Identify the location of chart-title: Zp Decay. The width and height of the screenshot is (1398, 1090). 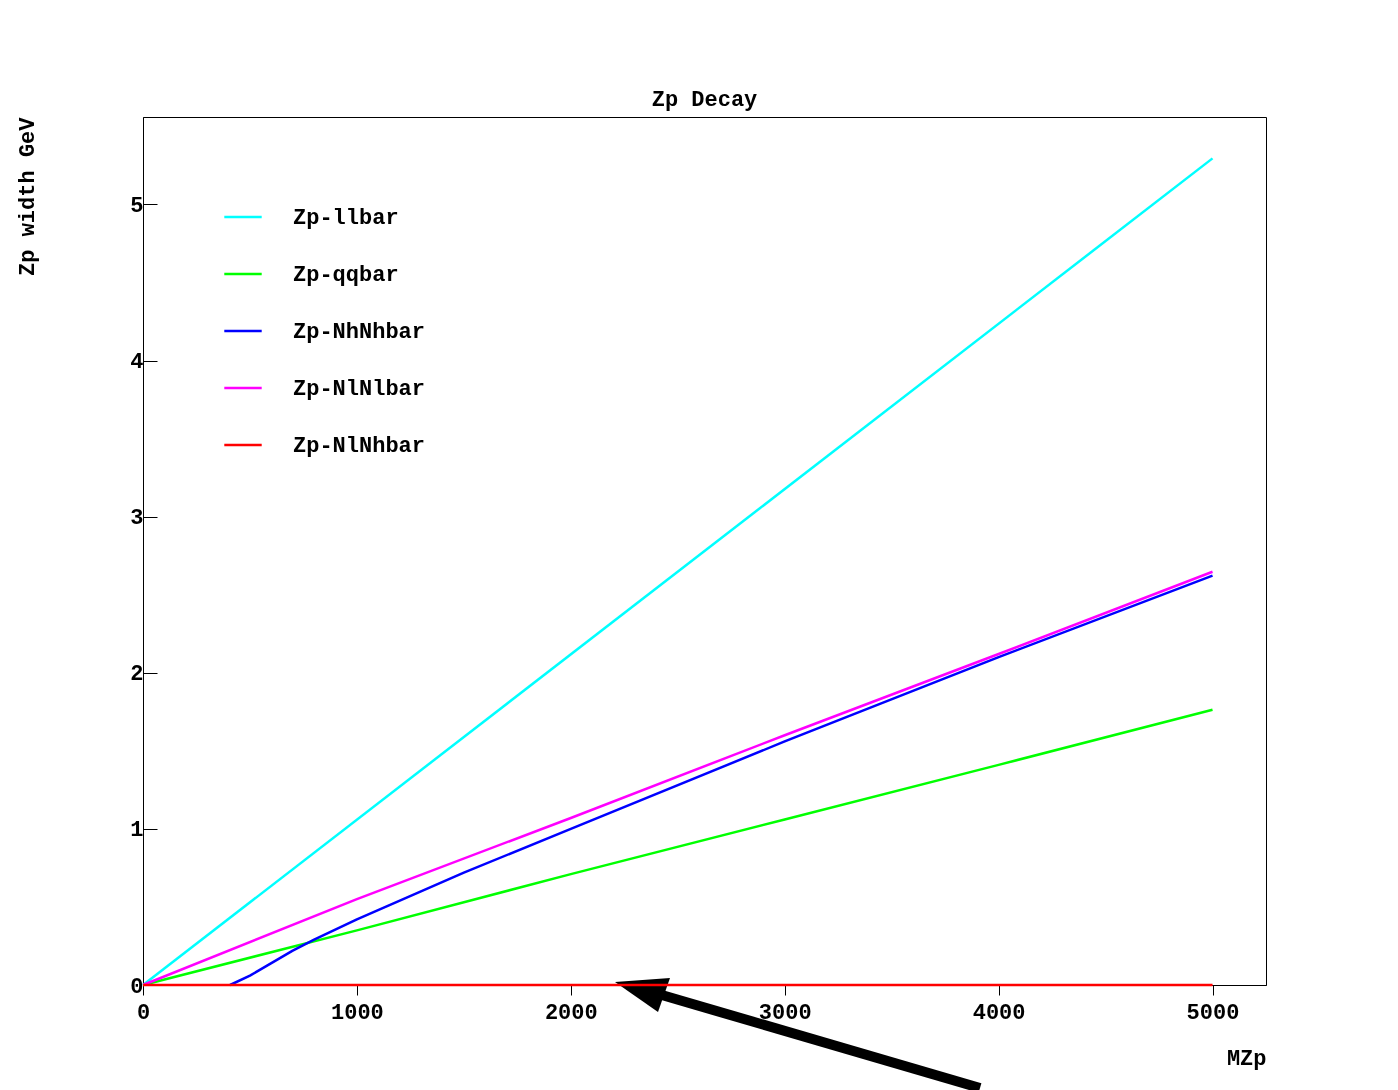
(704, 100).